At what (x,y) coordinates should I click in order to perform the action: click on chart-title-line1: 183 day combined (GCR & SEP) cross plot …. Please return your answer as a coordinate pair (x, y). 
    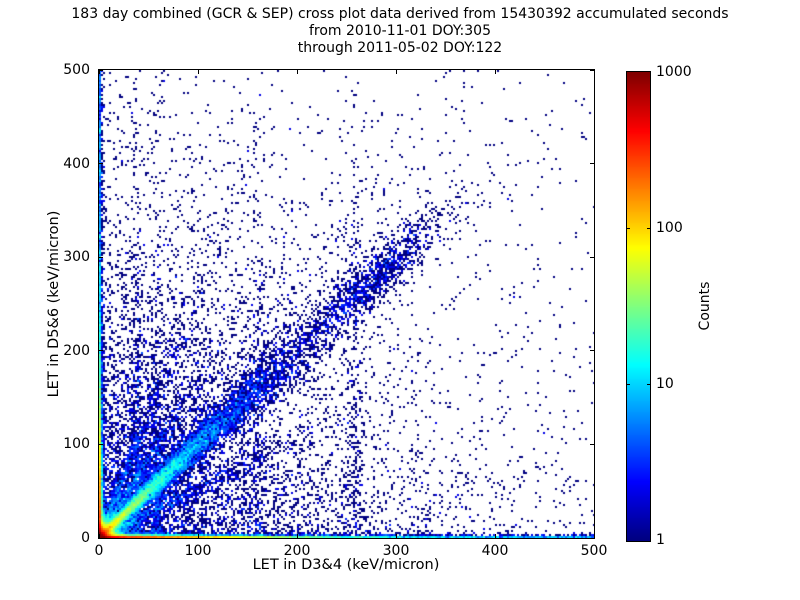
    Looking at the image, I should click on (400, 14).